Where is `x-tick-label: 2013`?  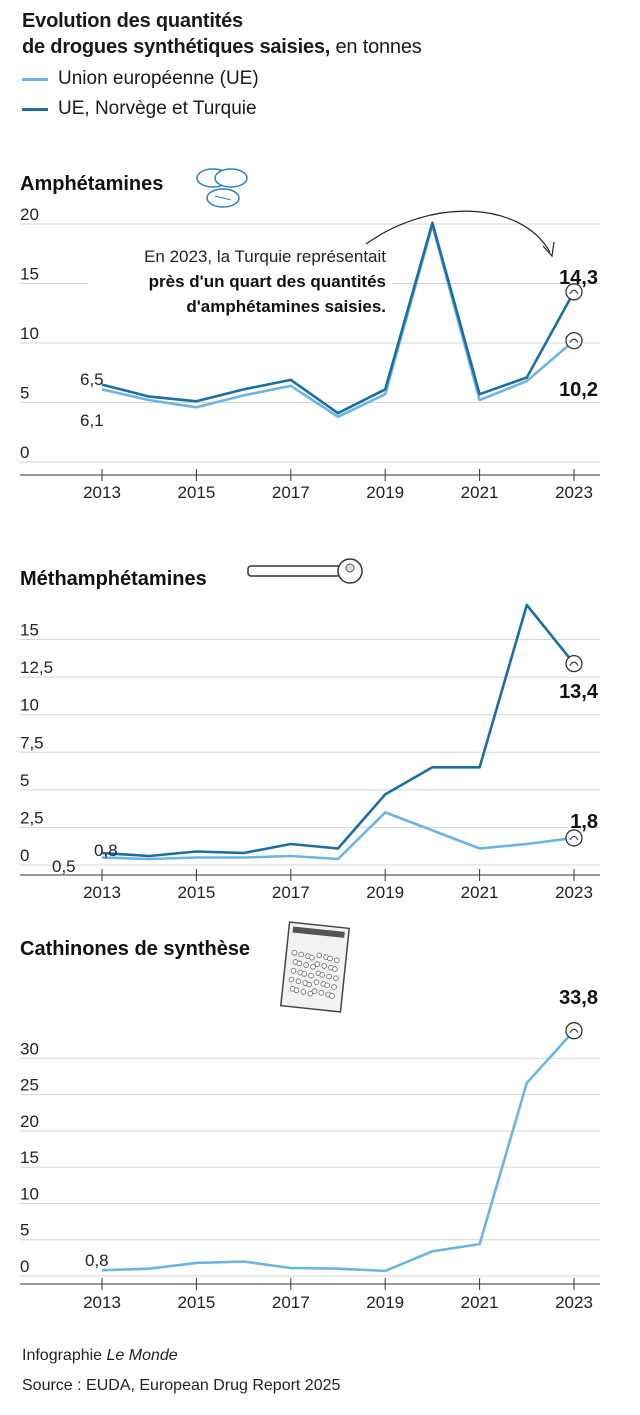
x-tick-label: 2013 is located at coordinates (102, 492).